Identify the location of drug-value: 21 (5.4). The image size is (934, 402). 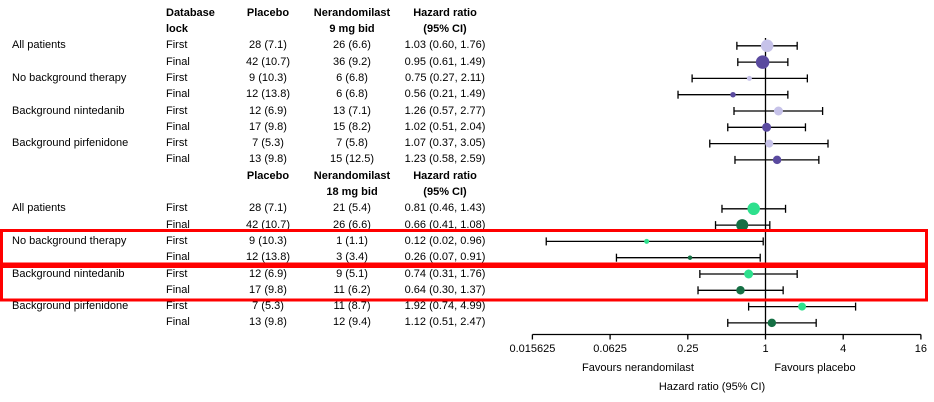
(352, 208).